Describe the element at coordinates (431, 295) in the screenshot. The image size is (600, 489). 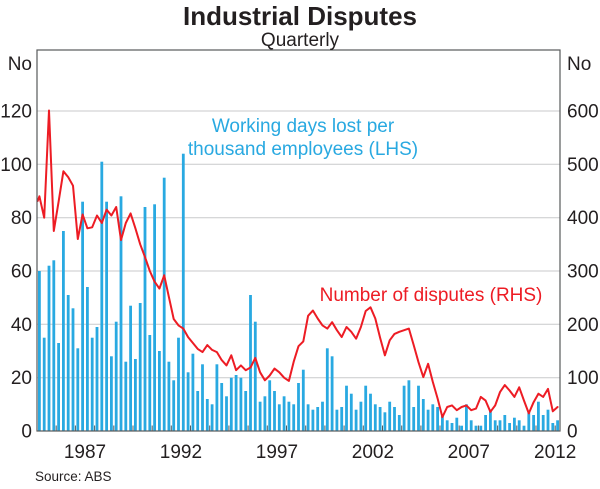
I see `line-series-label: Number of disputes (RHS)` at that location.